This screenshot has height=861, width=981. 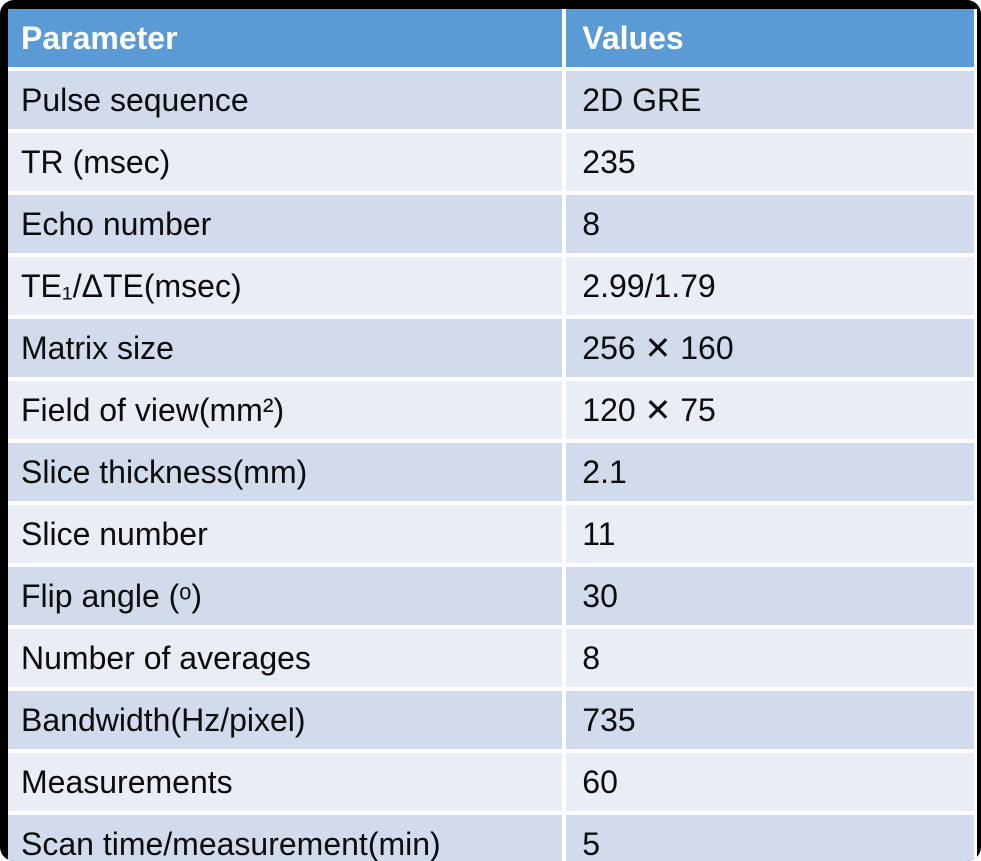 I want to click on table-row: TE₁/ΔTE(msec) 2.99/1.79, so click(x=492, y=288).